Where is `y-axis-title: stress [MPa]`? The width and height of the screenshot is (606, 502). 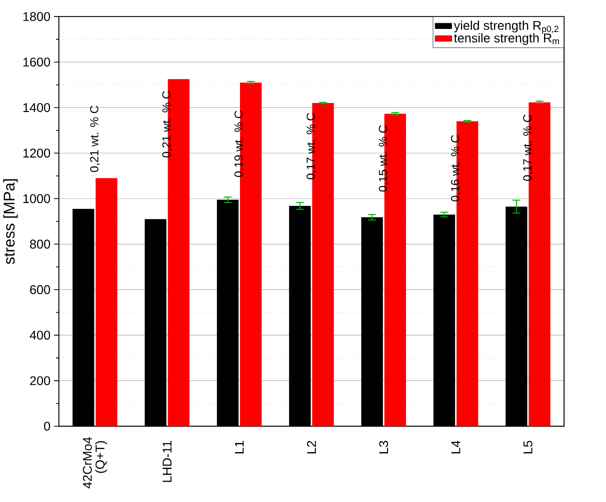
y-axis-title: stress [MPa] is located at coordinates (10, 221).